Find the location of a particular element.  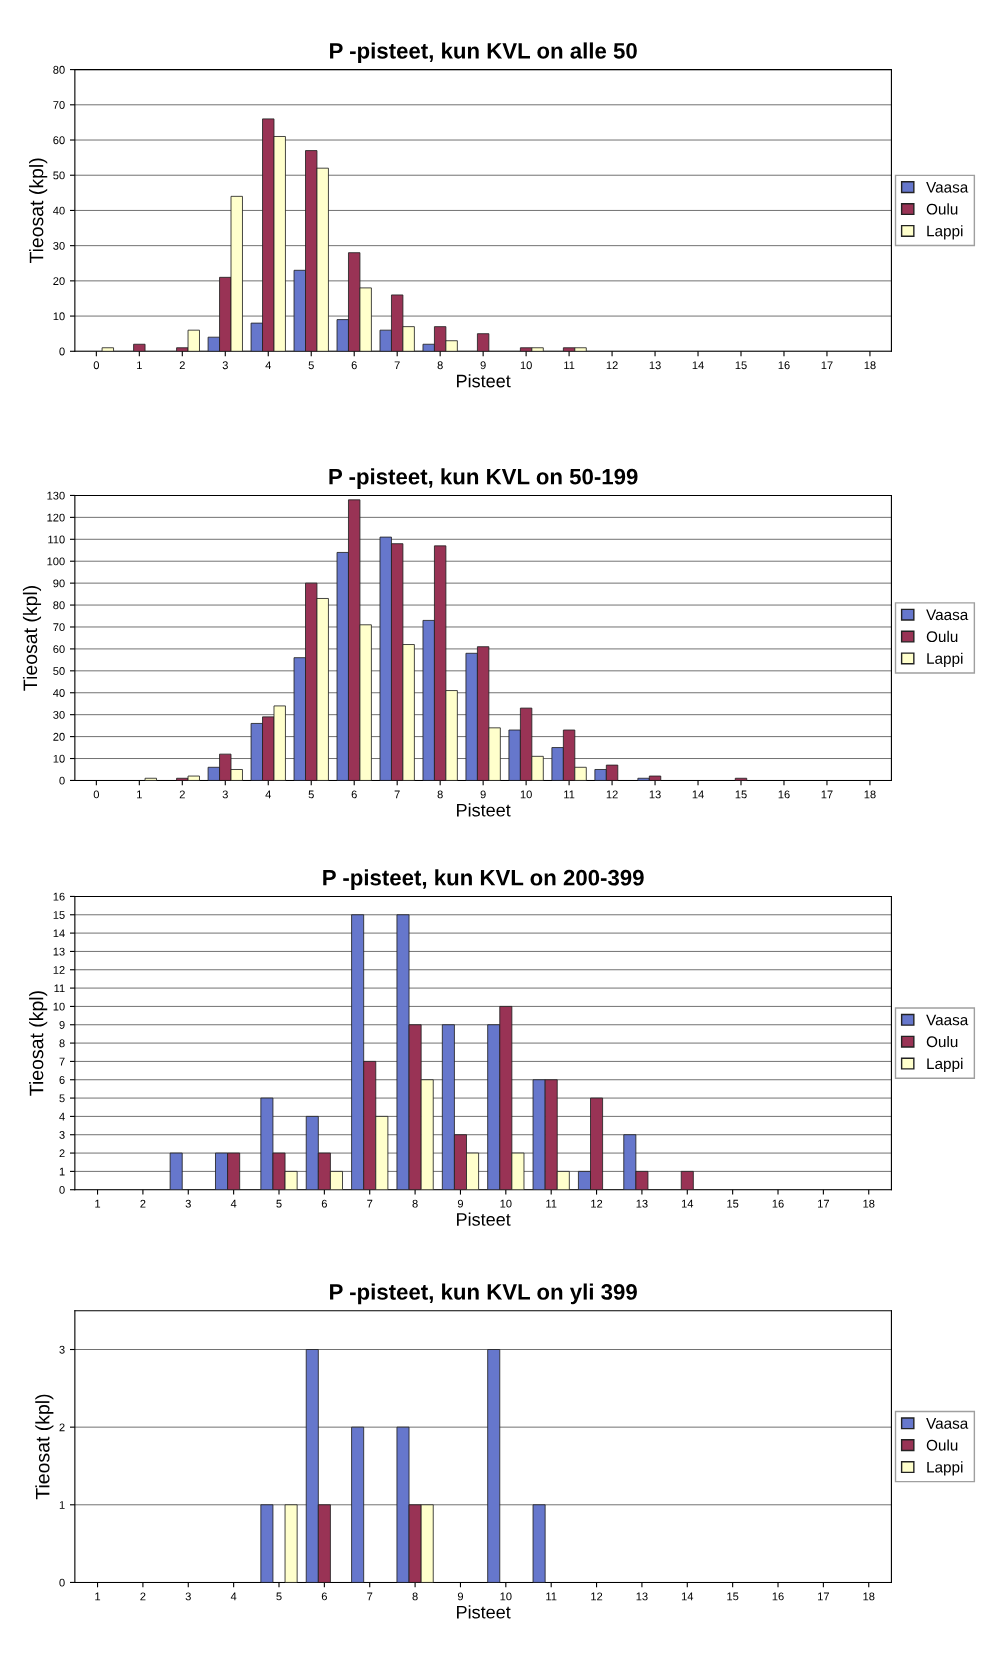

y-tick-label: 60 is located at coordinates (59, 649).